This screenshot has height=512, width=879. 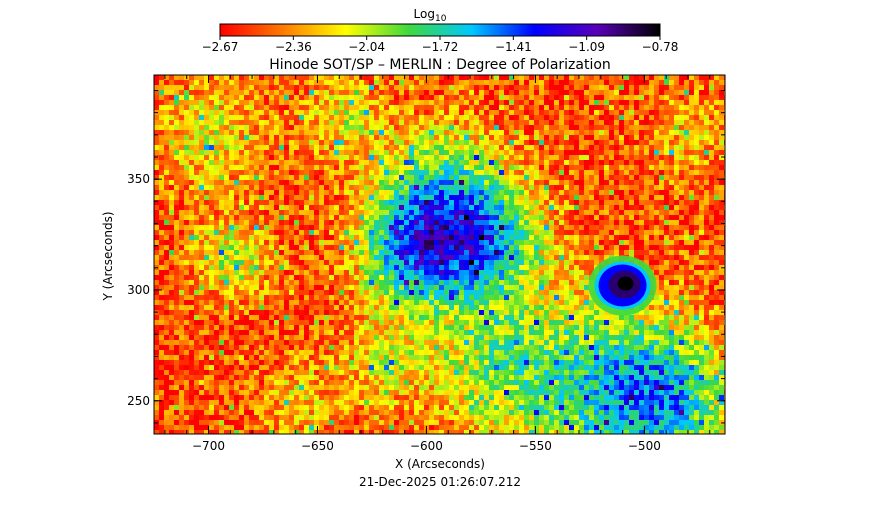 I want to click on colorbar-tick-label: −2.67, so click(x=220, y=47).